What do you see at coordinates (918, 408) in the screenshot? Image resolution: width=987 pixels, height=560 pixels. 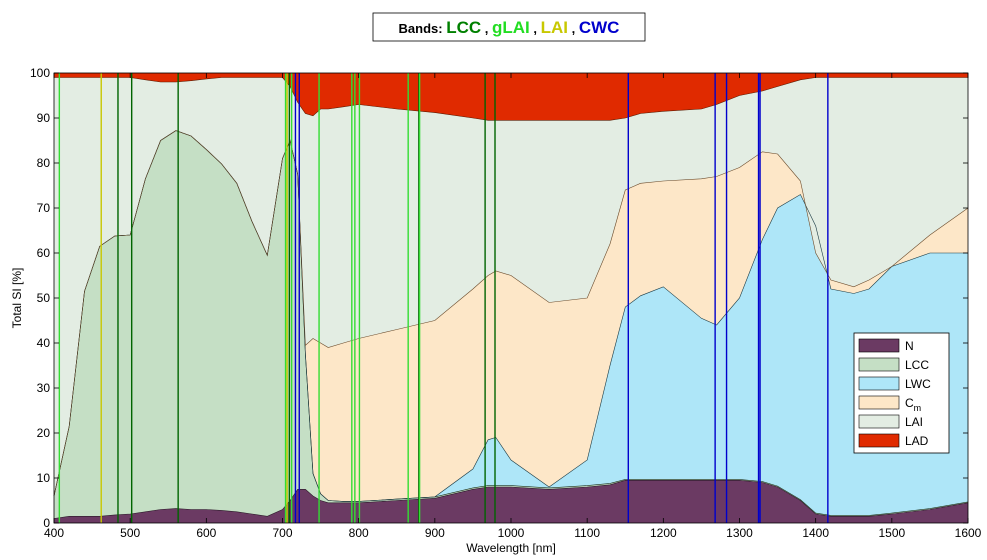 I see `legend-label-subscript: m` at bounding box center [918, 408].